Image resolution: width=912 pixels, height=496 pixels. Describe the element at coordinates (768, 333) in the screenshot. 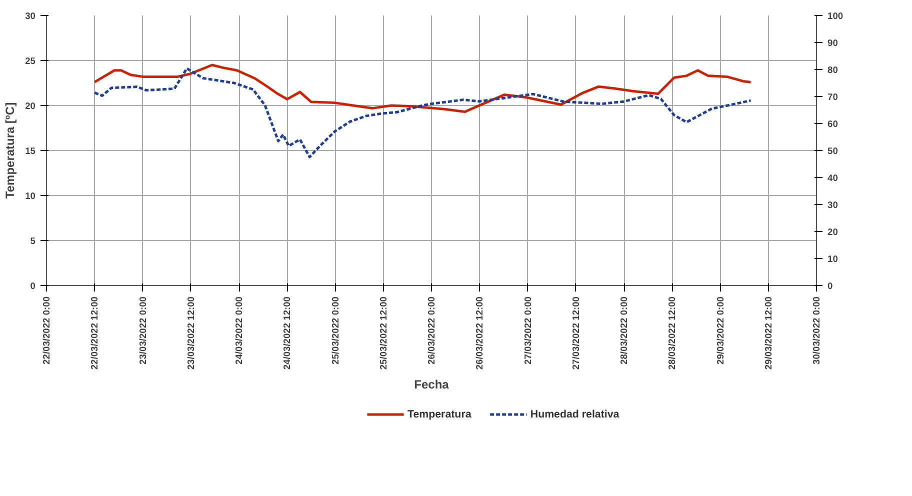

I see `x-tick-label: 29/03/2022 12:00` at that location.